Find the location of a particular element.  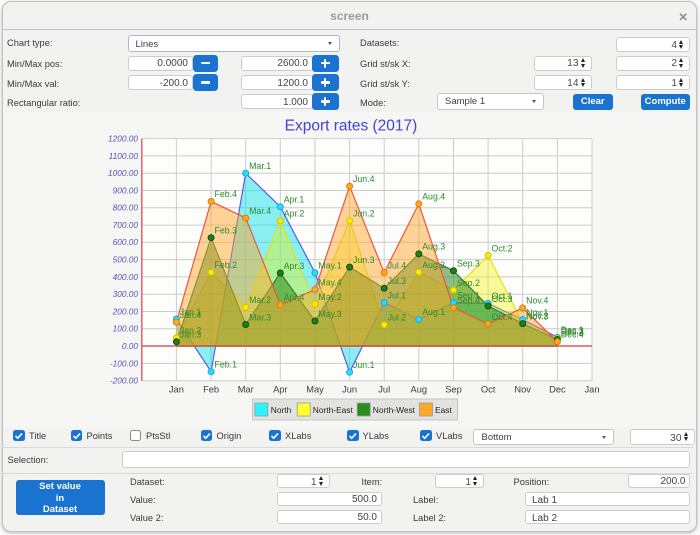

svg-text: 800.00 is located at coordinates (126, 208).